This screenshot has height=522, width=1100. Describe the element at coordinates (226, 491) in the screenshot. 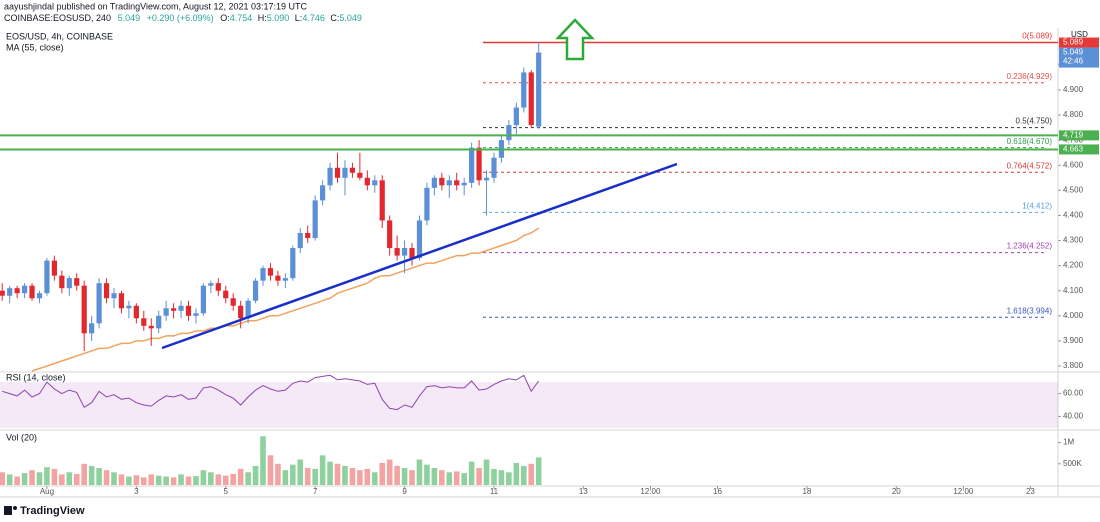

I see `x-tick-label: 5` at that location.